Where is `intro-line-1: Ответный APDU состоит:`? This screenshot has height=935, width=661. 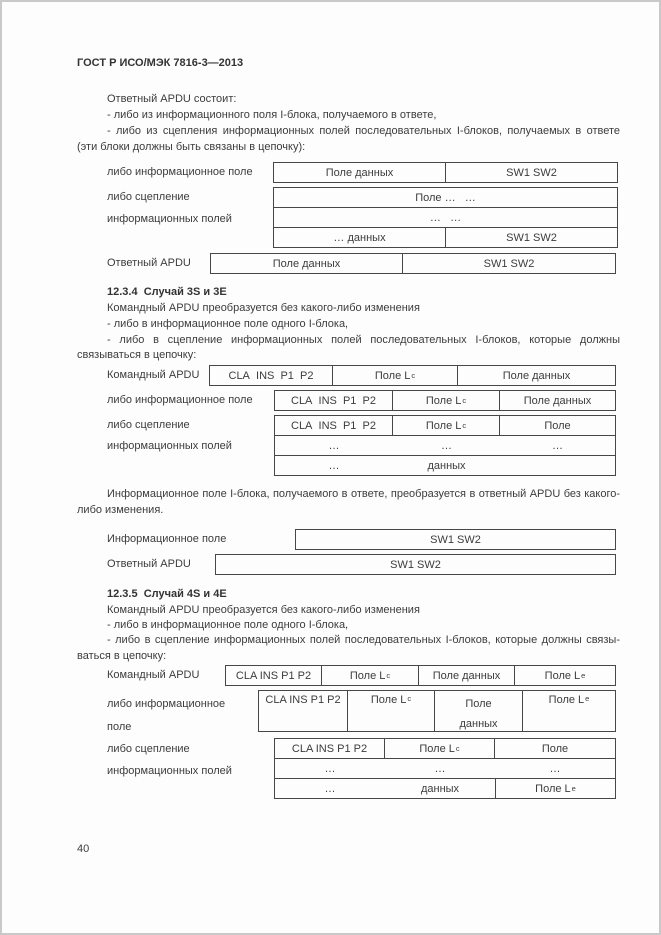
intro-line-1: Ответный APDU состоит: is located at coordinates (172, 99).